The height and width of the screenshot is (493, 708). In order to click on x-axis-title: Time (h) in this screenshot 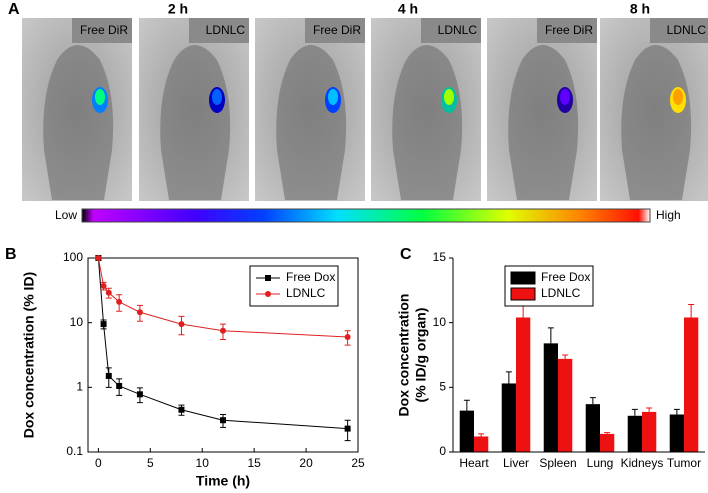, I will do `click(223, 481)`.